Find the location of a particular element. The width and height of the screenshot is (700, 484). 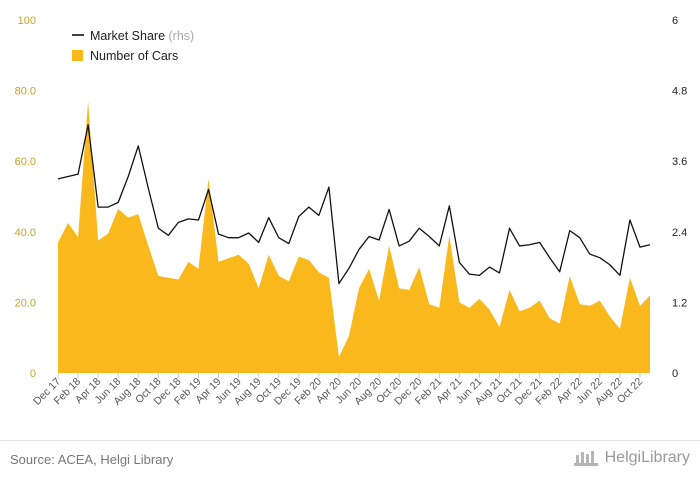

y-right-tick-label: 0 is located at coordinates (675, 374).